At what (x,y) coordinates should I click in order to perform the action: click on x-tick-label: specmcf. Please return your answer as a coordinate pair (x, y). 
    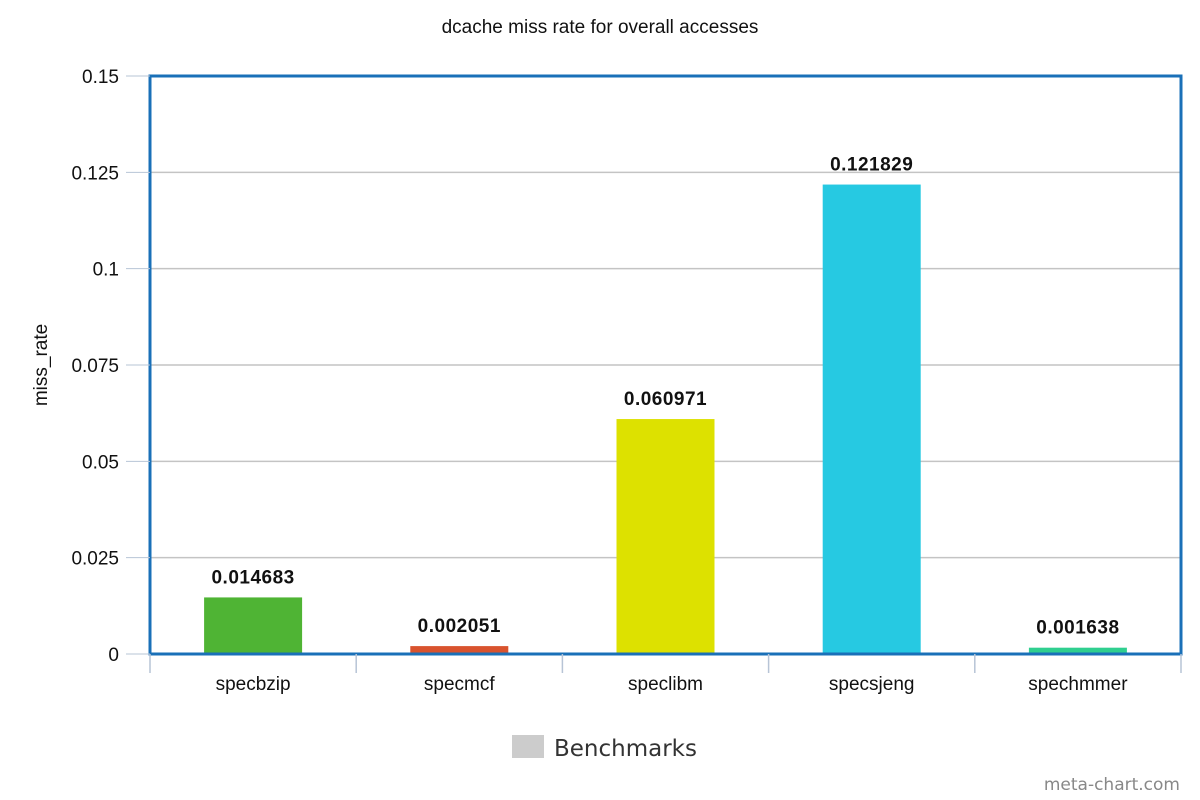
    Looking at the image, I should click on (459, 684).